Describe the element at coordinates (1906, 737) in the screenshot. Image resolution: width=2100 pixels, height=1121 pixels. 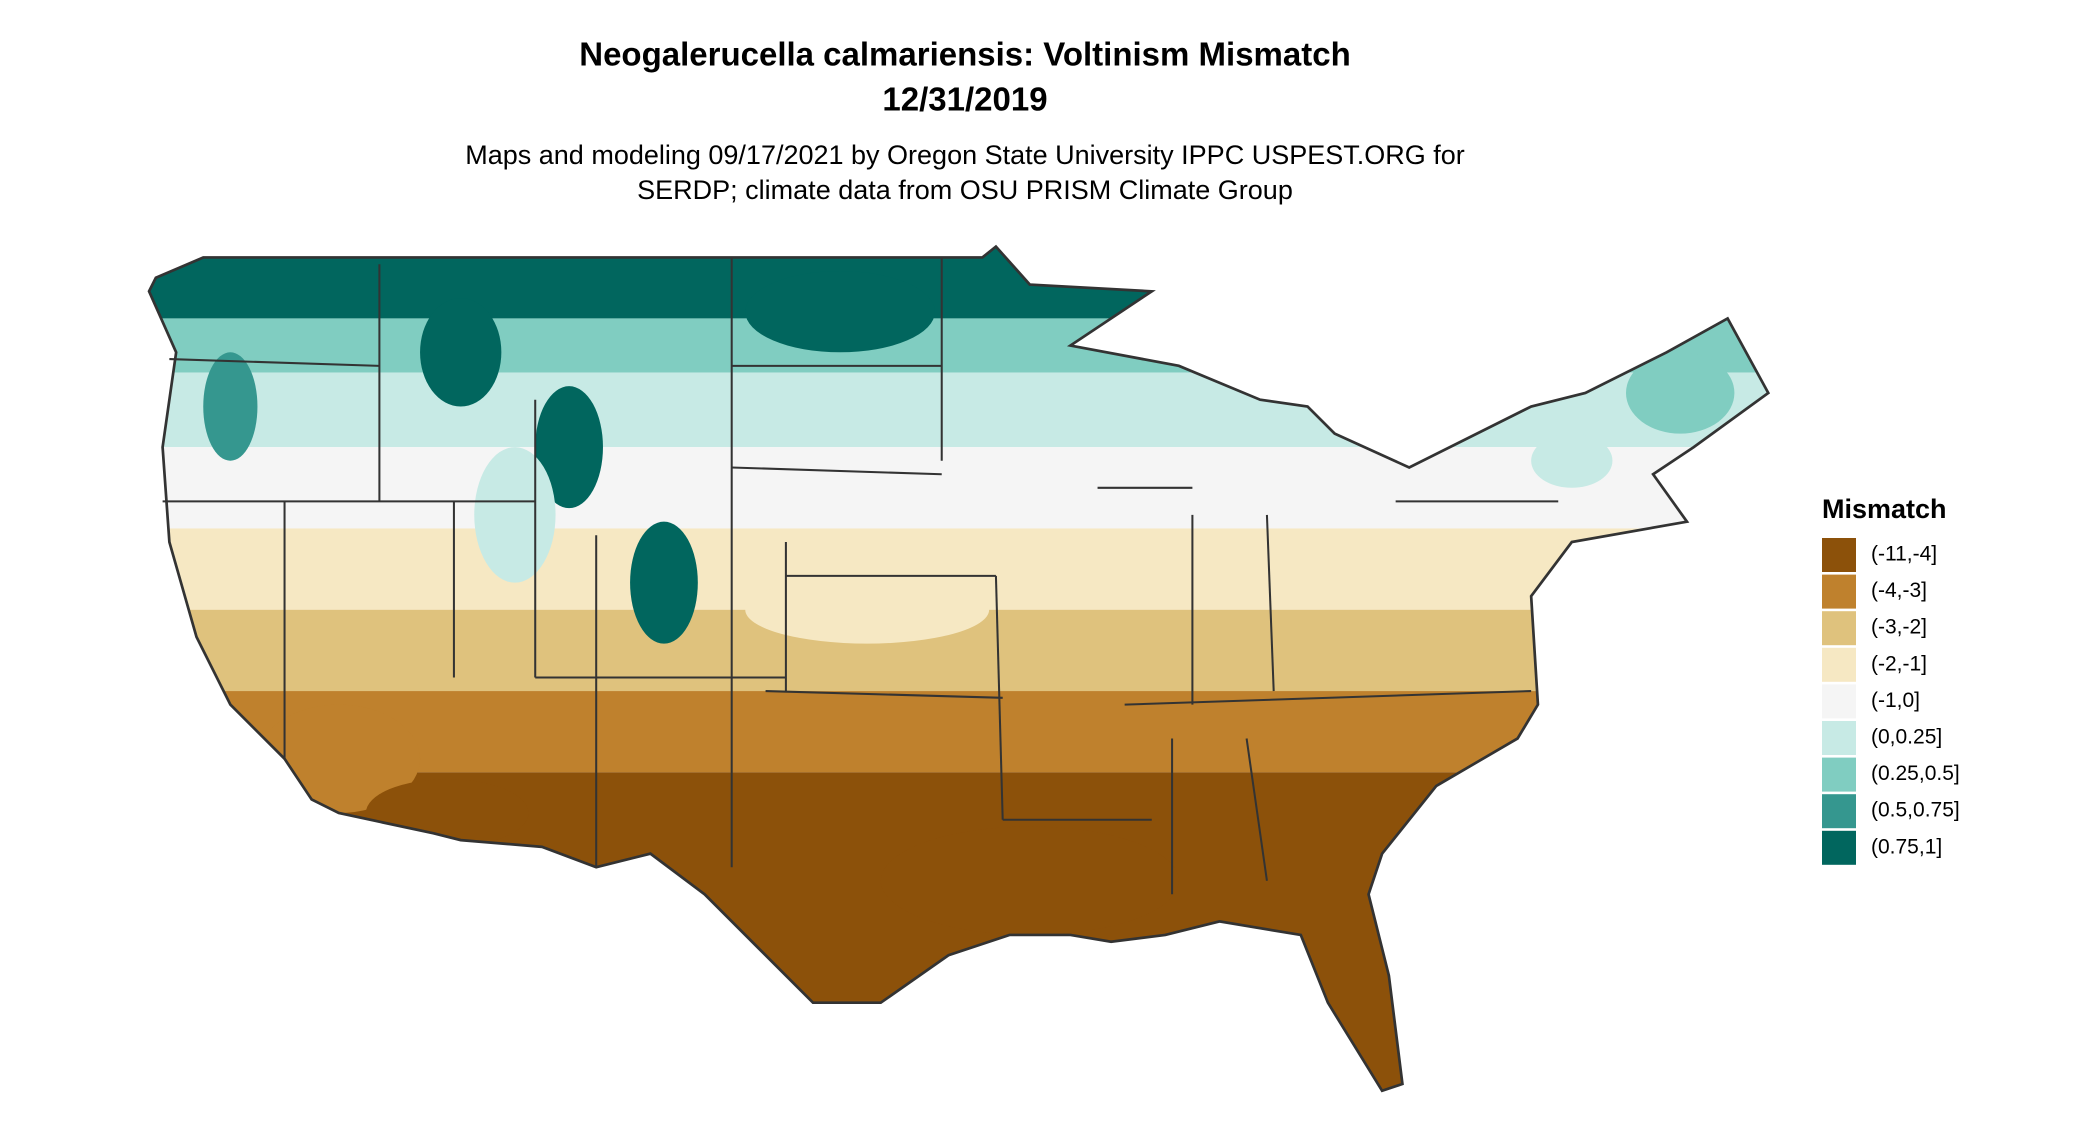
I see `legend-label: (0,0.25]` at that location.